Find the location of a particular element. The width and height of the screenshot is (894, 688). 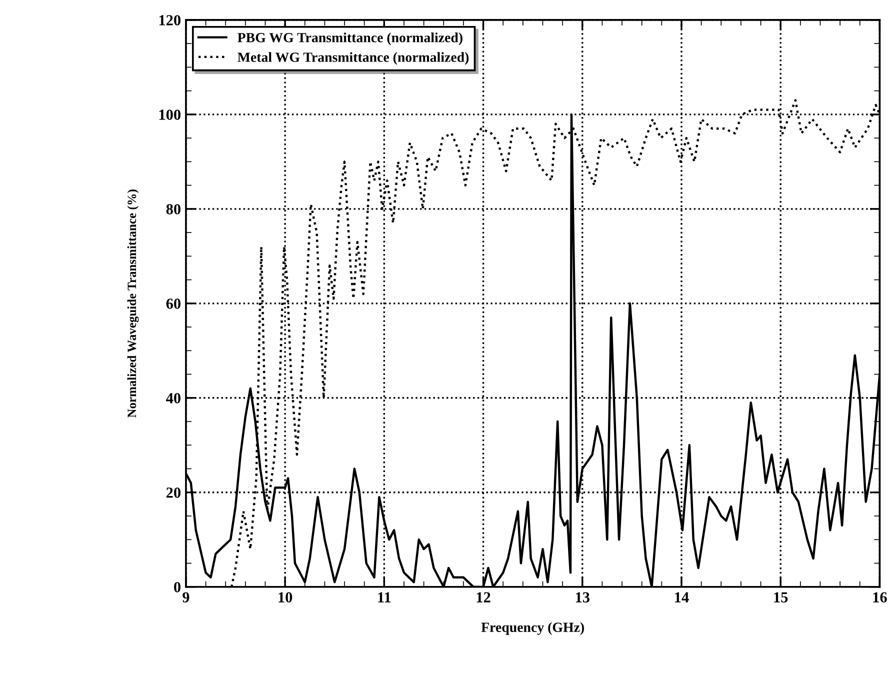

y-tick-label: 0 is located at coordinates (177, 587).